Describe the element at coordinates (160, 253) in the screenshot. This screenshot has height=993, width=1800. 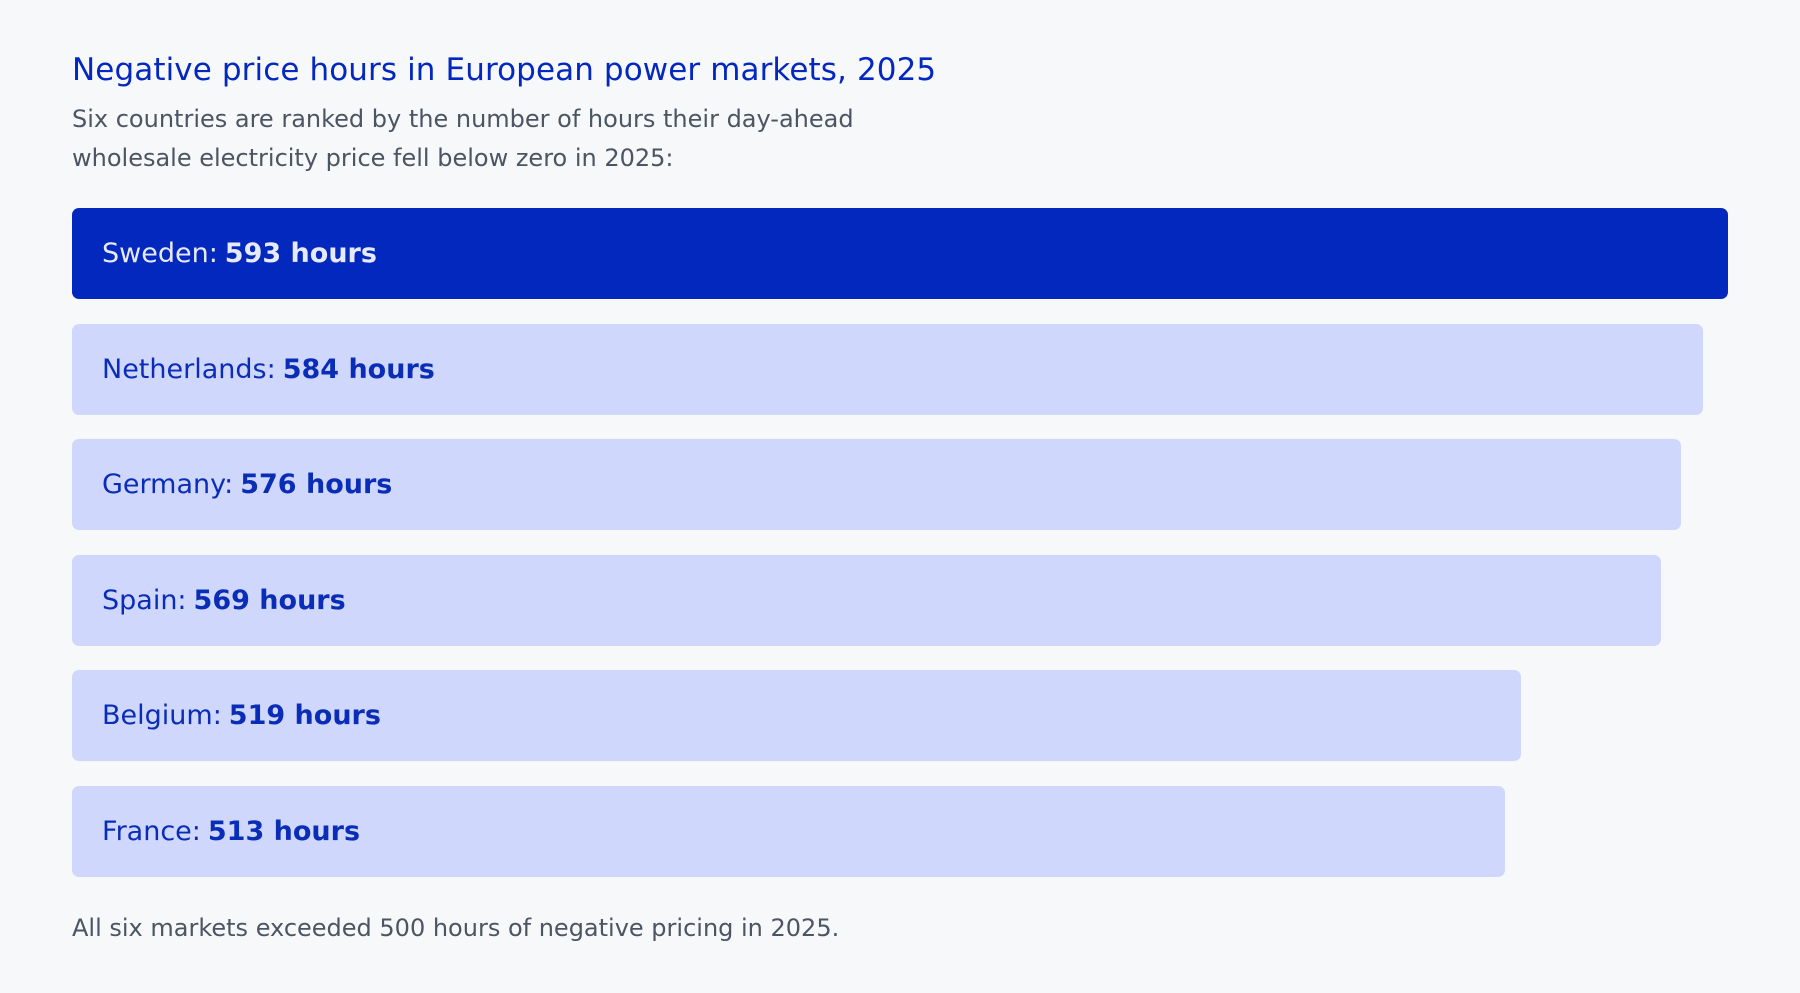
I see `bar-category-label: Sweden:` at that location.